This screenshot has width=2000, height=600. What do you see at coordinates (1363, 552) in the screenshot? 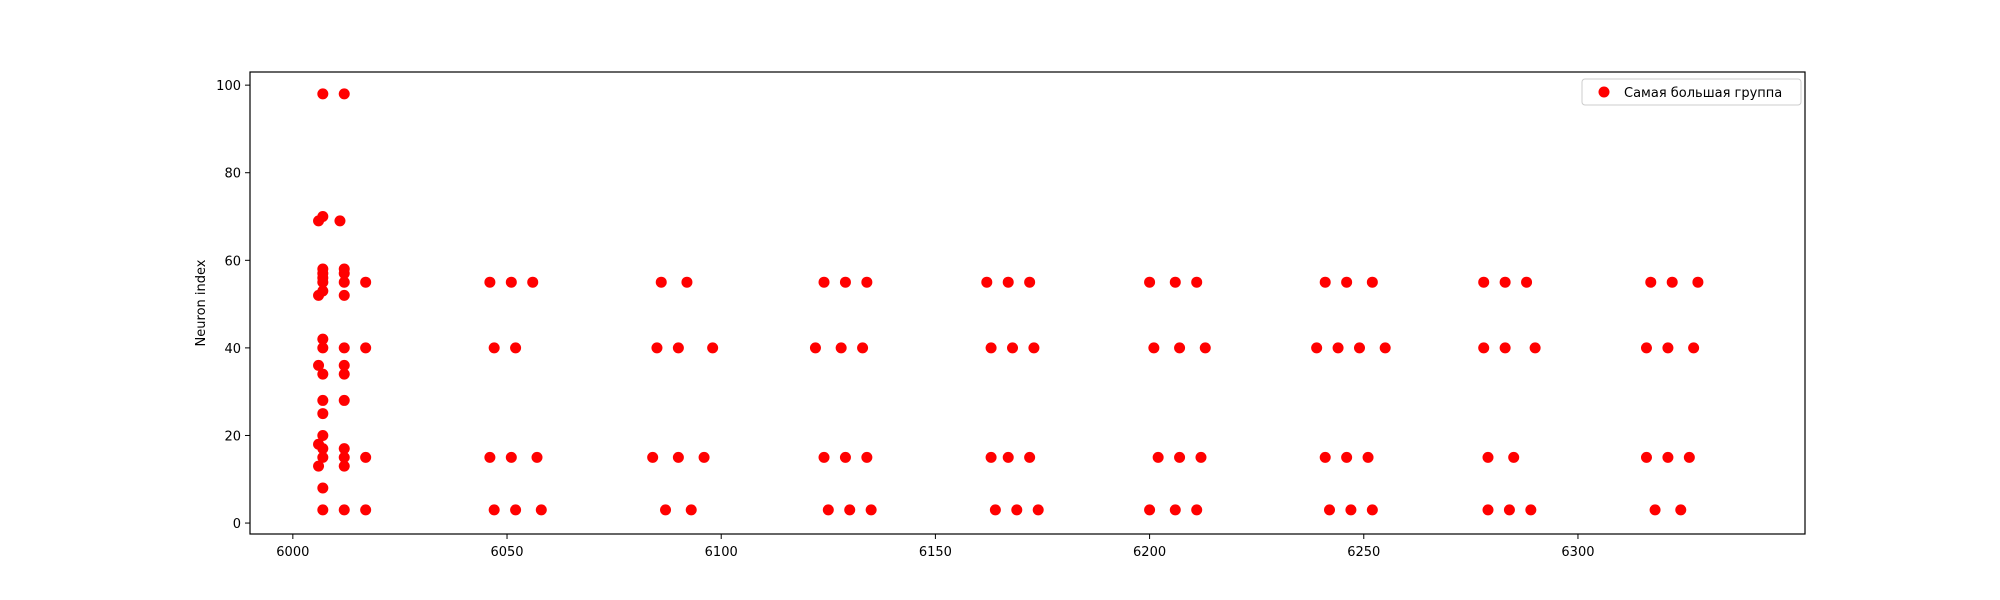
I see `x-tick-label: 6250` at bounding box center [1363, 552].